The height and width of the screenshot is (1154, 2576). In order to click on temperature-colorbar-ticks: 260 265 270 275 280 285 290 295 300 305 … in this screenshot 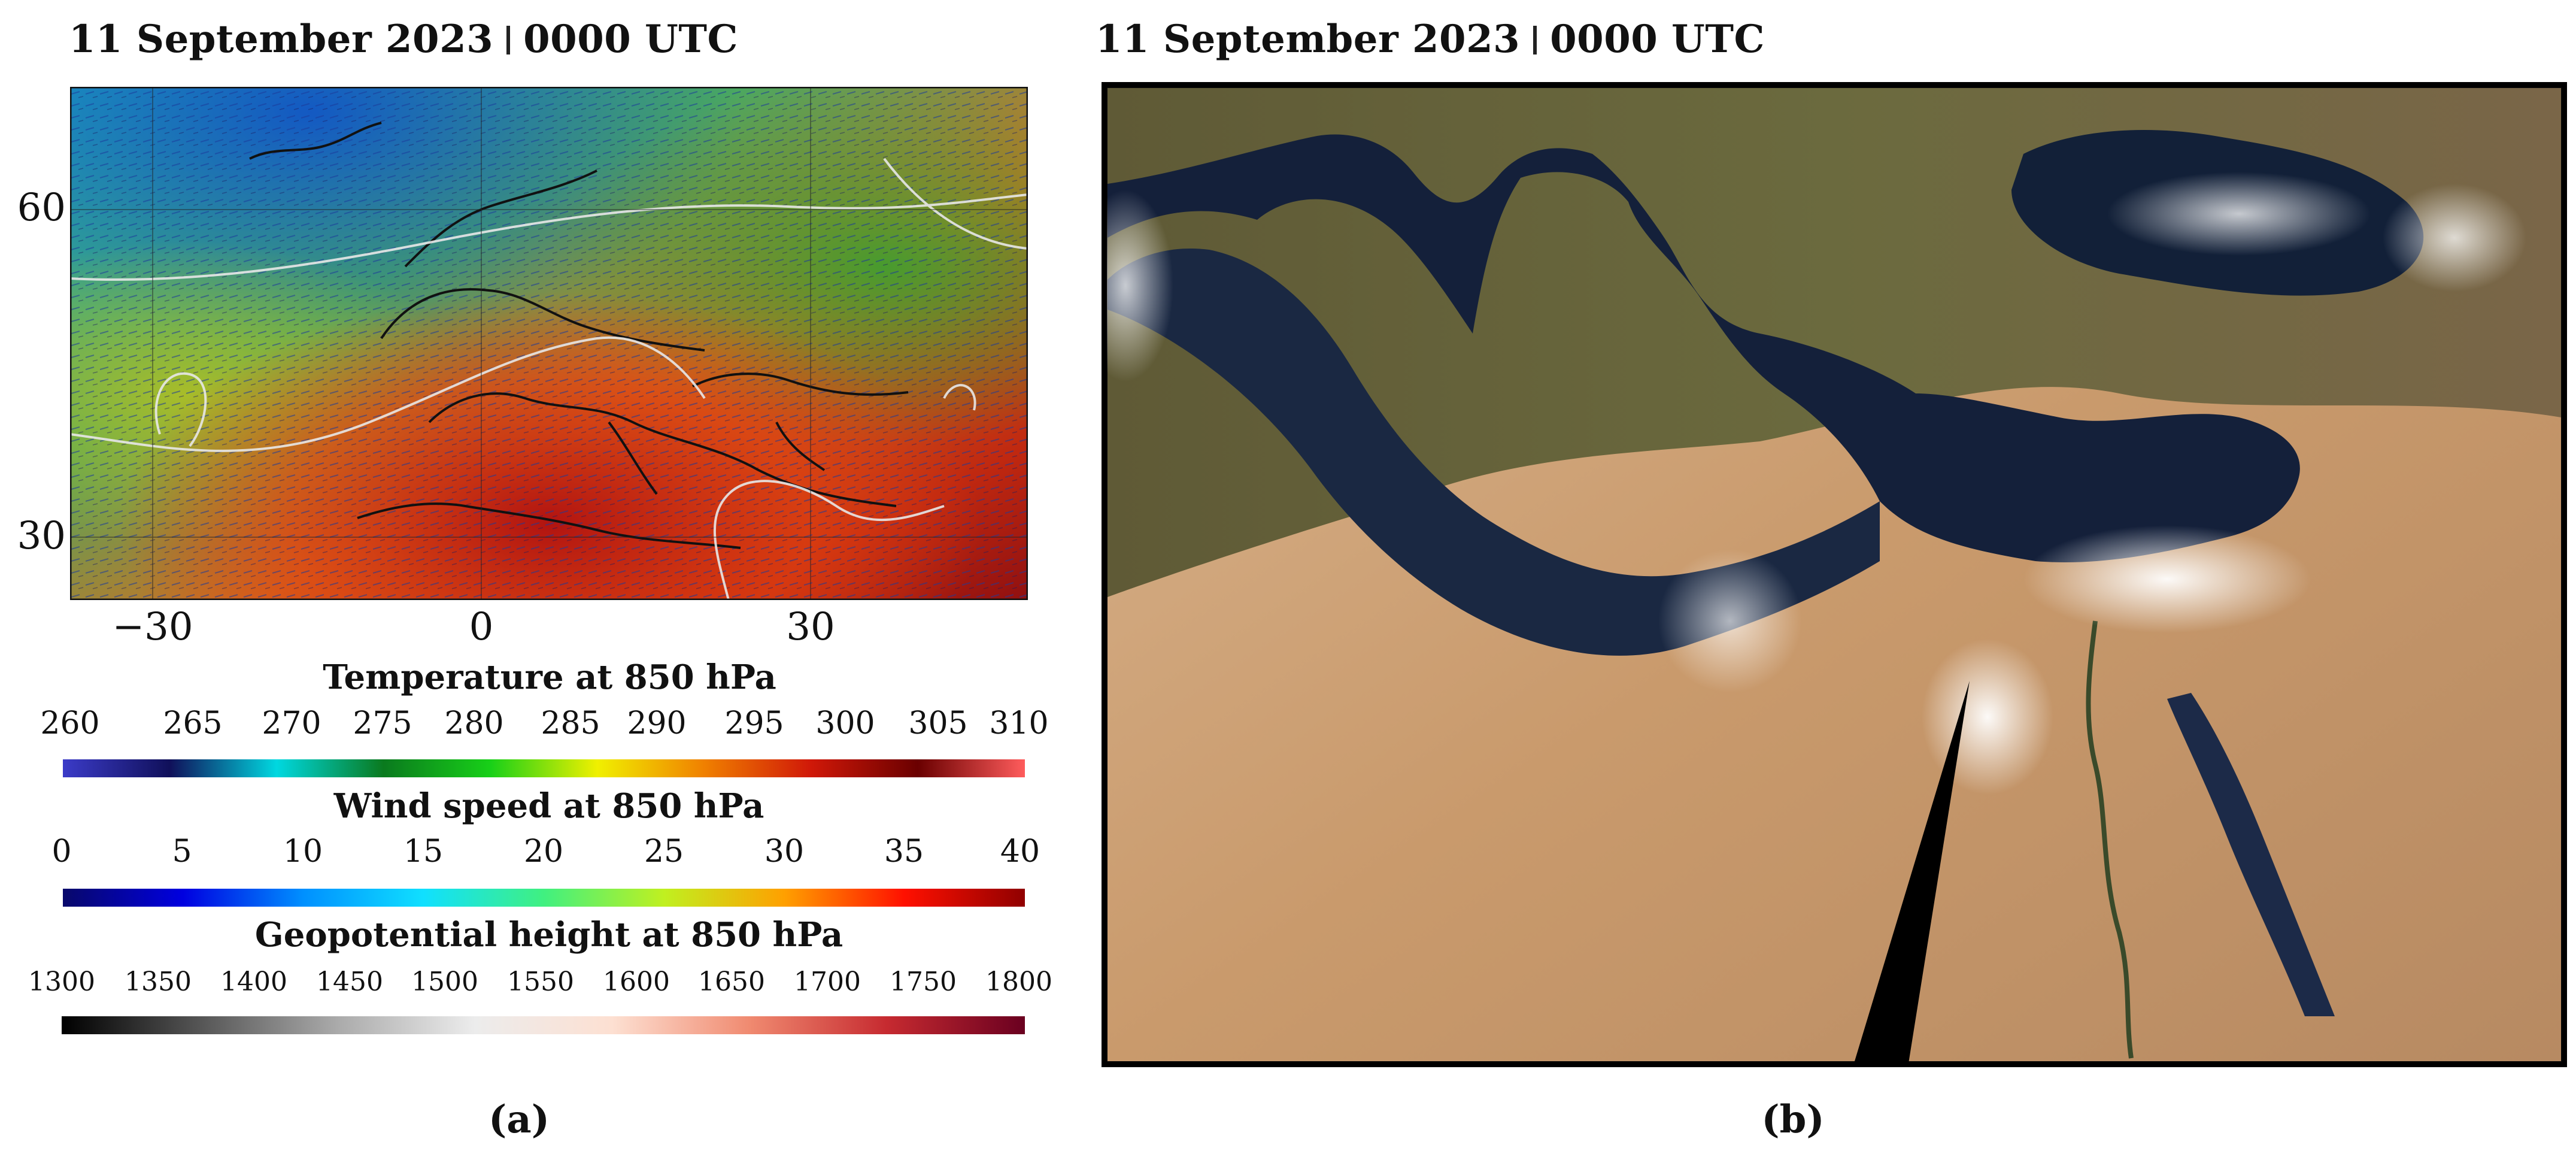, I will do `click(539, 724)`.